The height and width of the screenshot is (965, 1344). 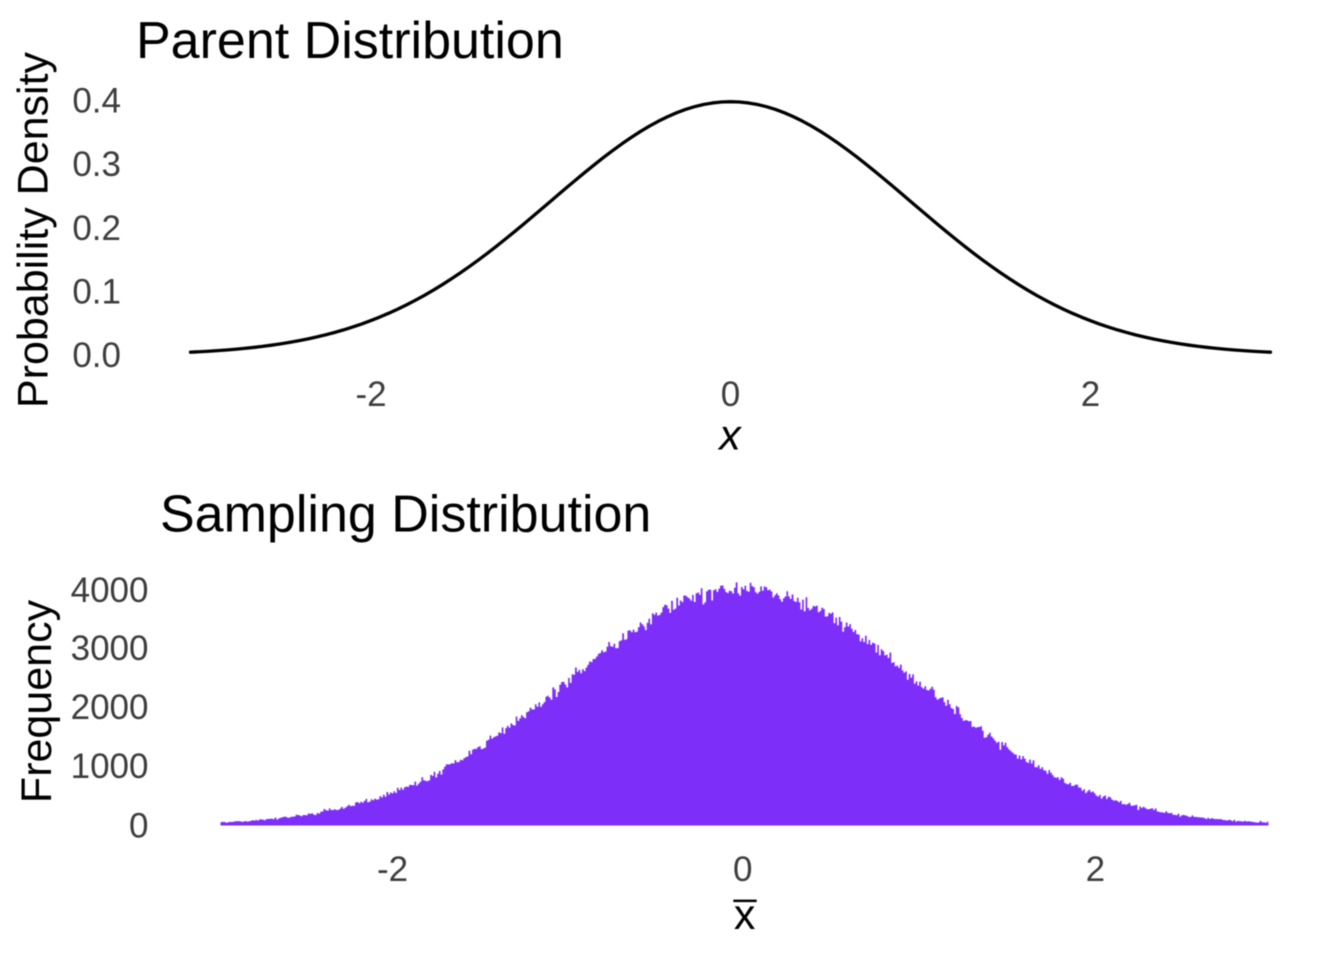 What do you see at coordinates (37, 701) in the screenshot?
I see `svg-text: Frequency` at bounding box center [37, 701].